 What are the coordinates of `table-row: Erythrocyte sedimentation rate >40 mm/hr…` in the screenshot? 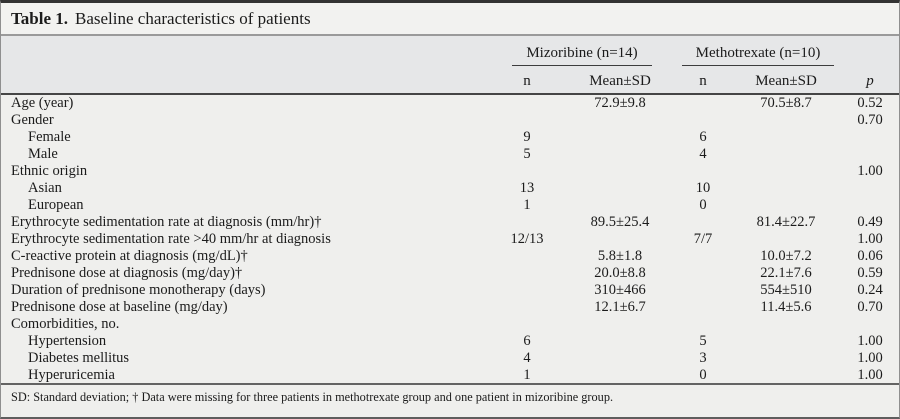 It's located at (450, 239).